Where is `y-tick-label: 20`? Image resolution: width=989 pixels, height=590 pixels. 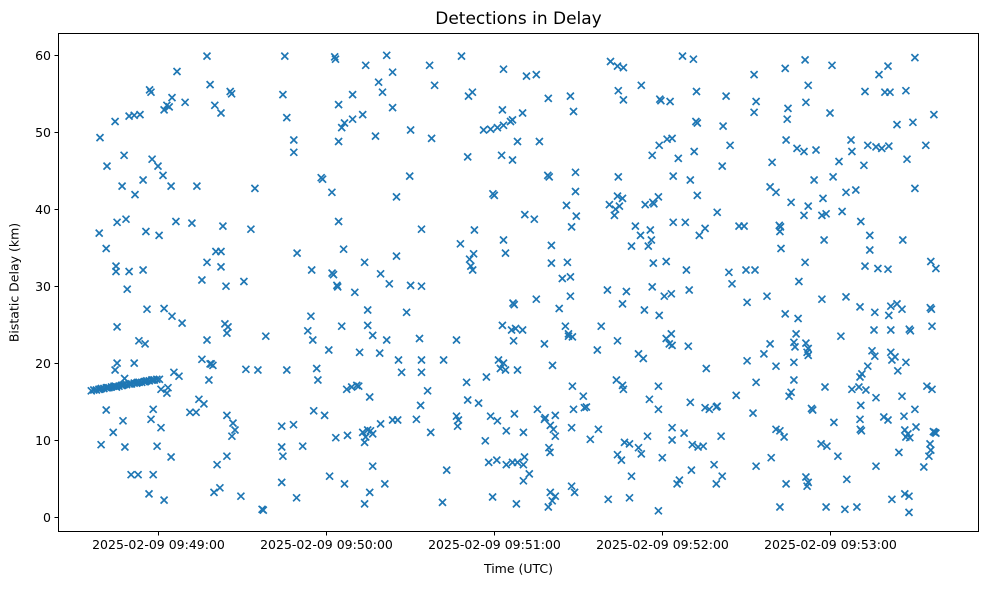
y-tick-label: 20 is located at coordinates (43, 363).